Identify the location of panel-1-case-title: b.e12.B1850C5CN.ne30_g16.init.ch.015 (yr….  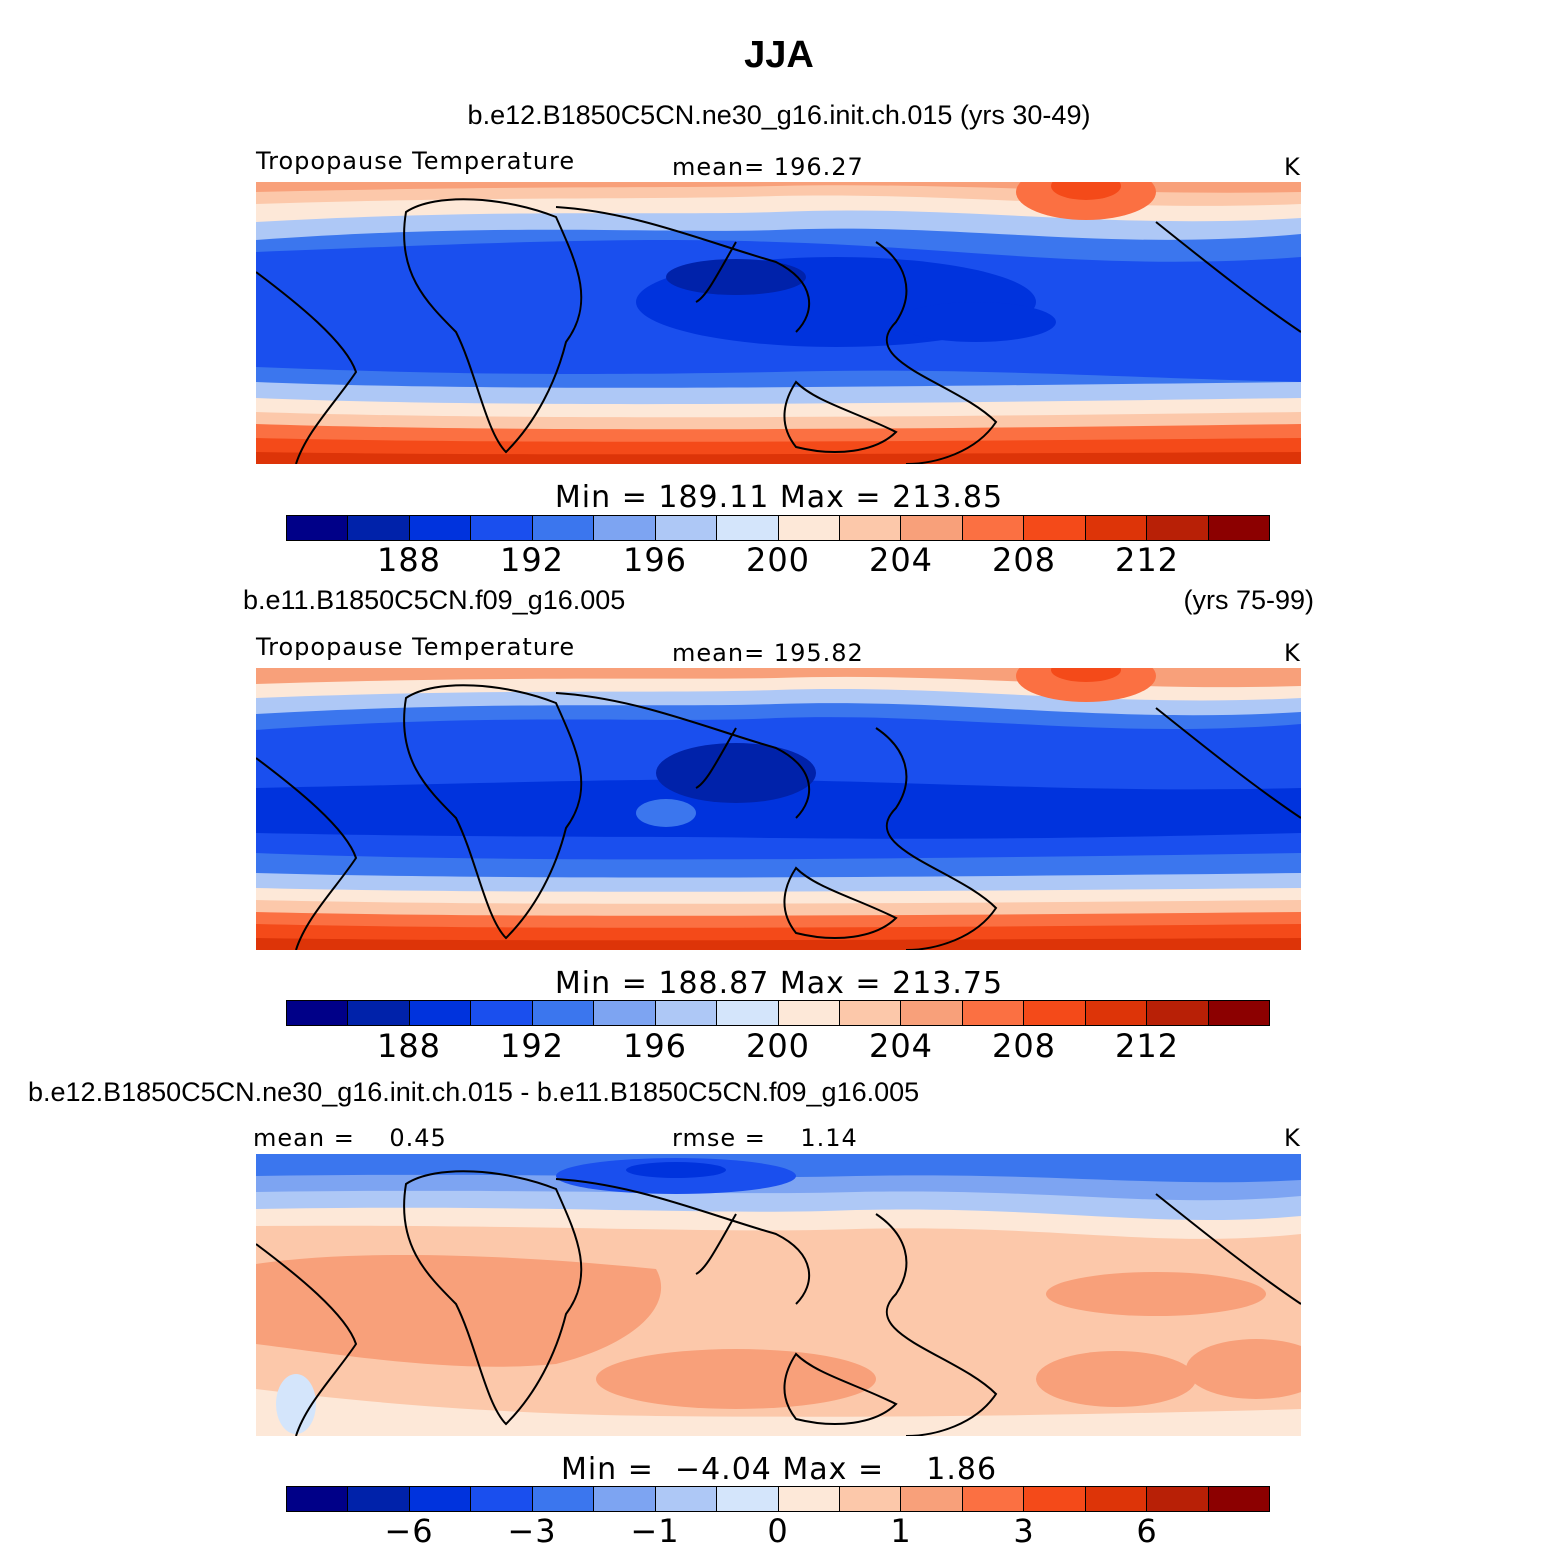
(779, 115).